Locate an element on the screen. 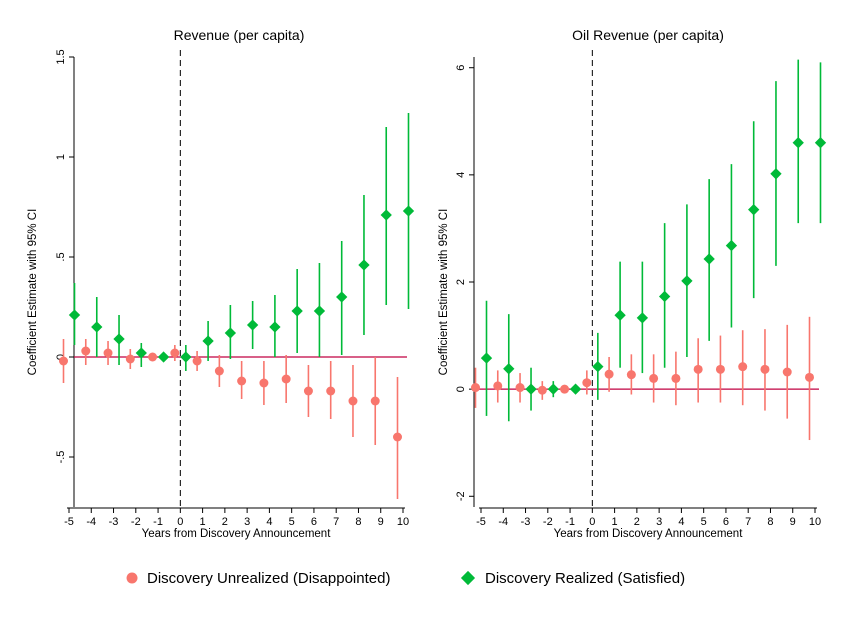 The height and width of the screenshot is (617, 848). y-tick-label: 2 is located at coordinates (461, 282).